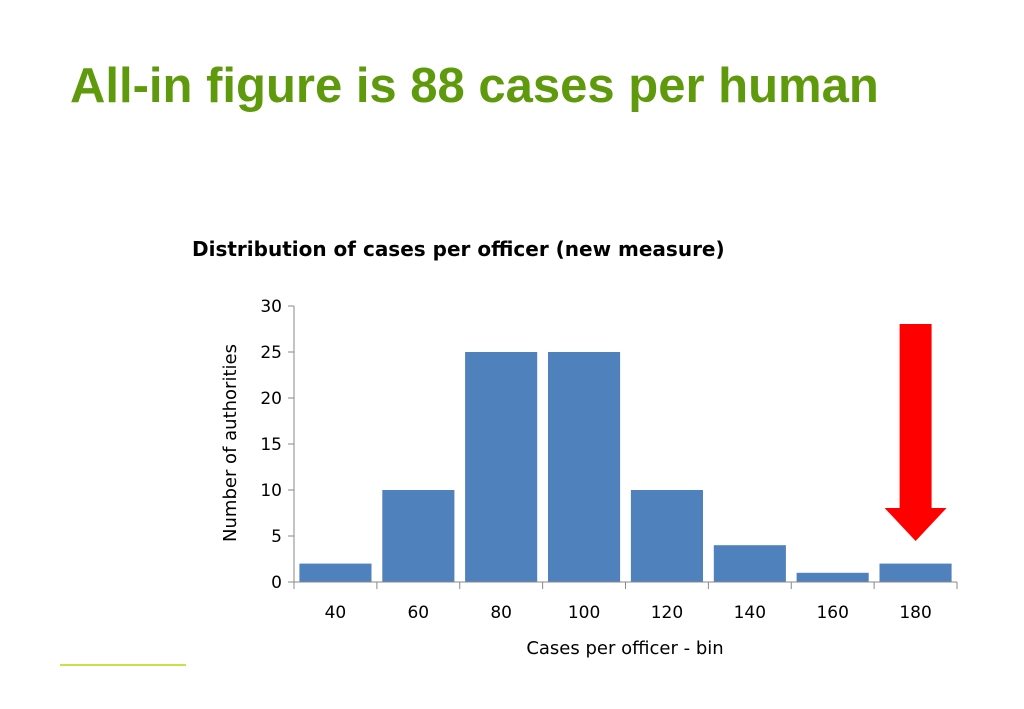 The image size is (1024, 709). What do you see at coordinates (230, 443) in the screenshot?
I see `y-axis-label: Number of authorities` at bounding box center [230, 443].